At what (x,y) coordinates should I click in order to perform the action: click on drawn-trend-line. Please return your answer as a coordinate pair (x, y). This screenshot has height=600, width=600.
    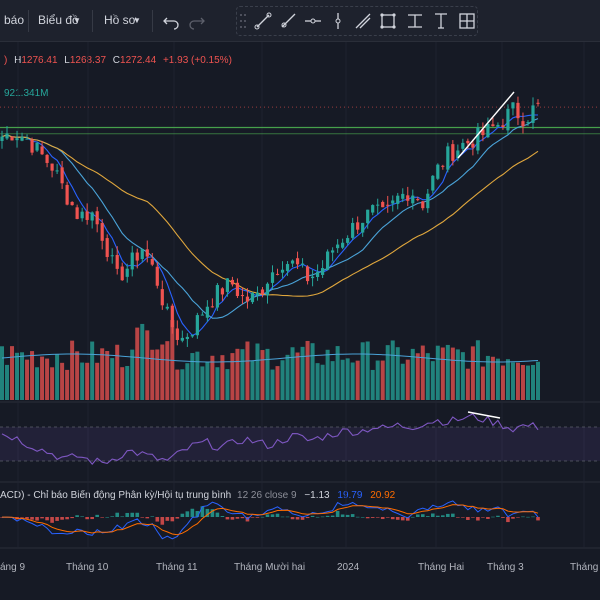
    Looking at the image, I should click on (486, 125).